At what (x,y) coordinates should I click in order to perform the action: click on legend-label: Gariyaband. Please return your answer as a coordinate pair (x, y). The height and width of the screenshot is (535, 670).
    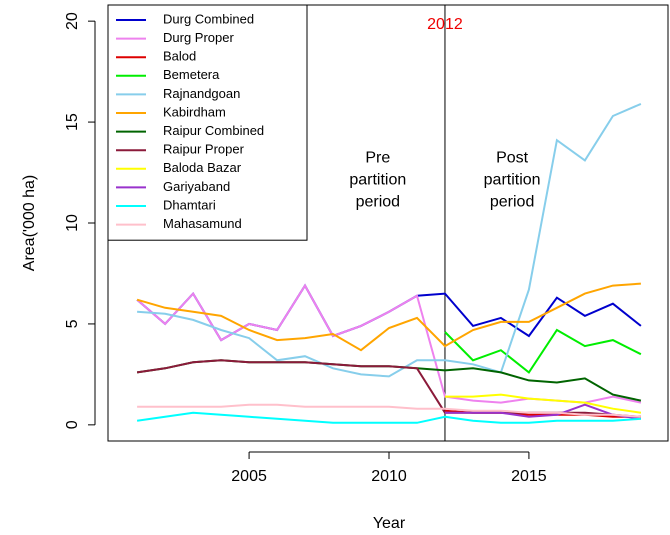
    Looking at the image, I should click on (196, 186).